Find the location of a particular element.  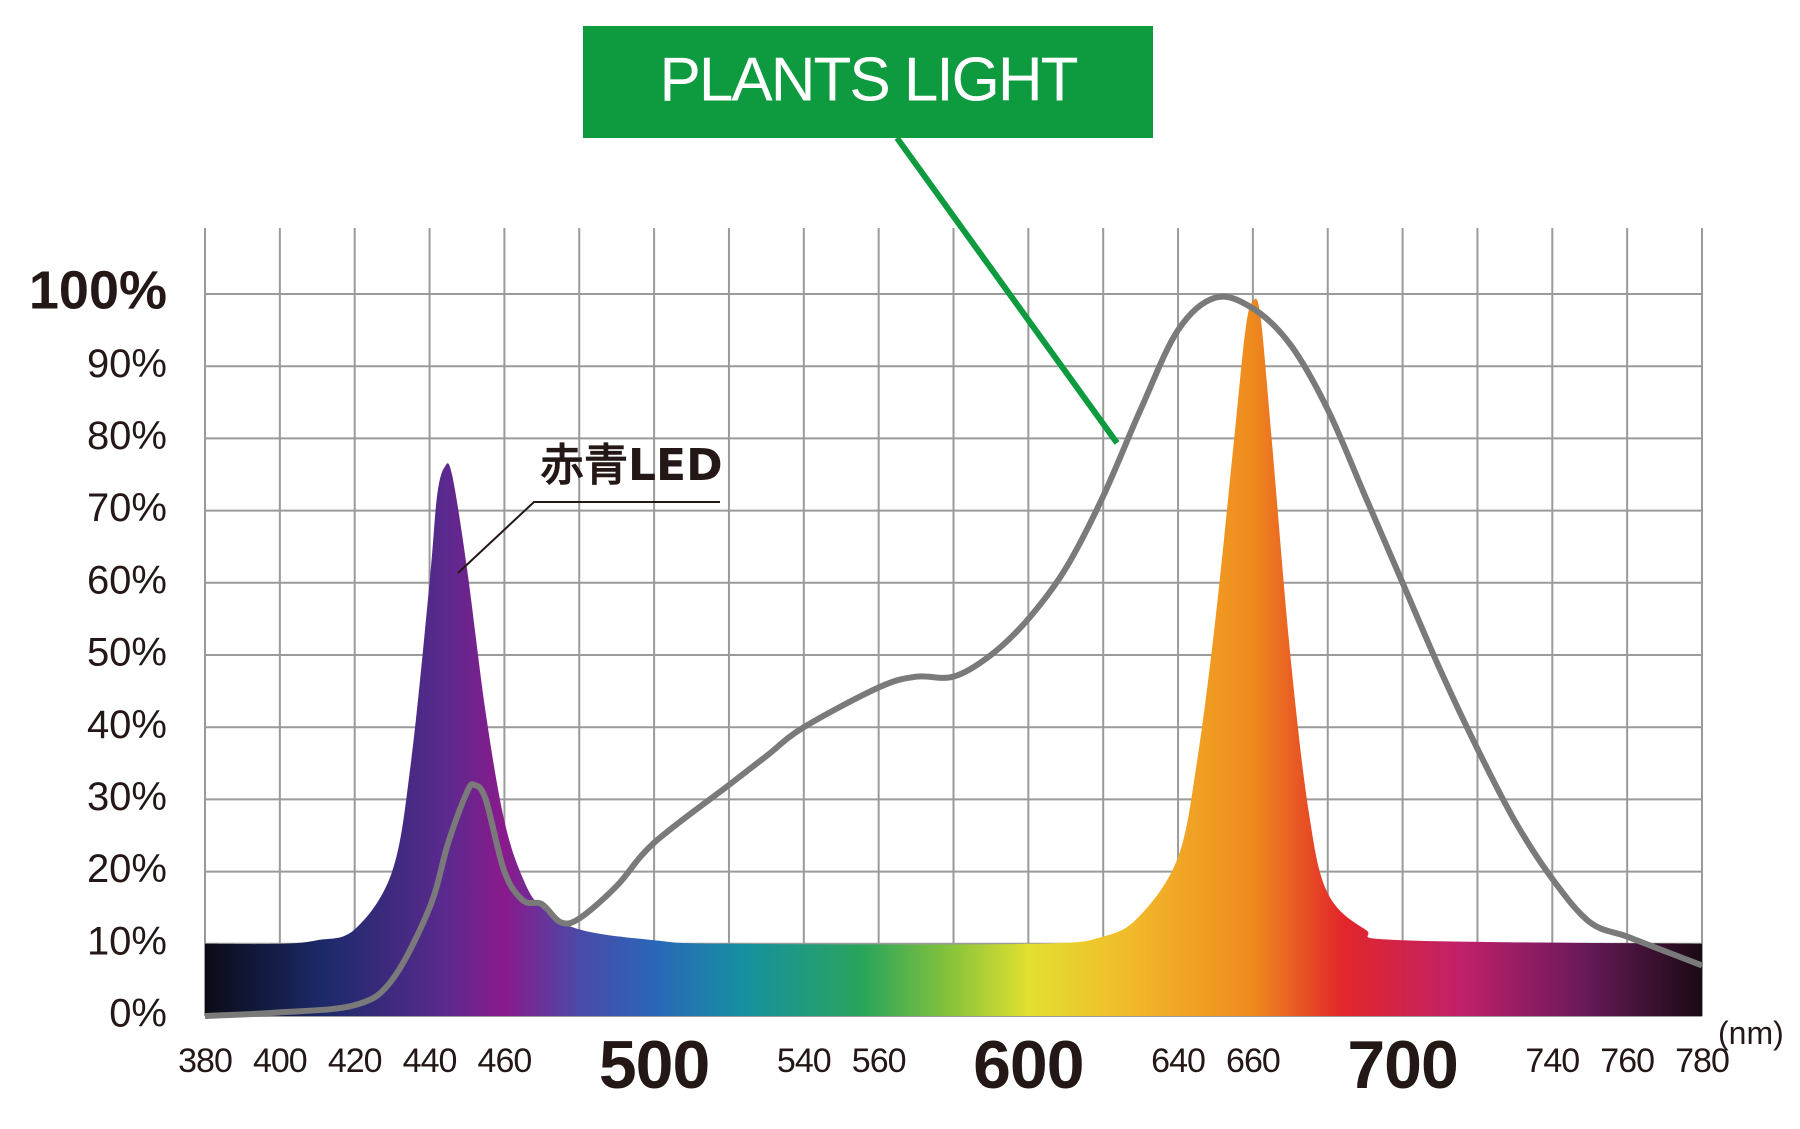

y-tick-label: 10% is located at coordinates (127, 941).